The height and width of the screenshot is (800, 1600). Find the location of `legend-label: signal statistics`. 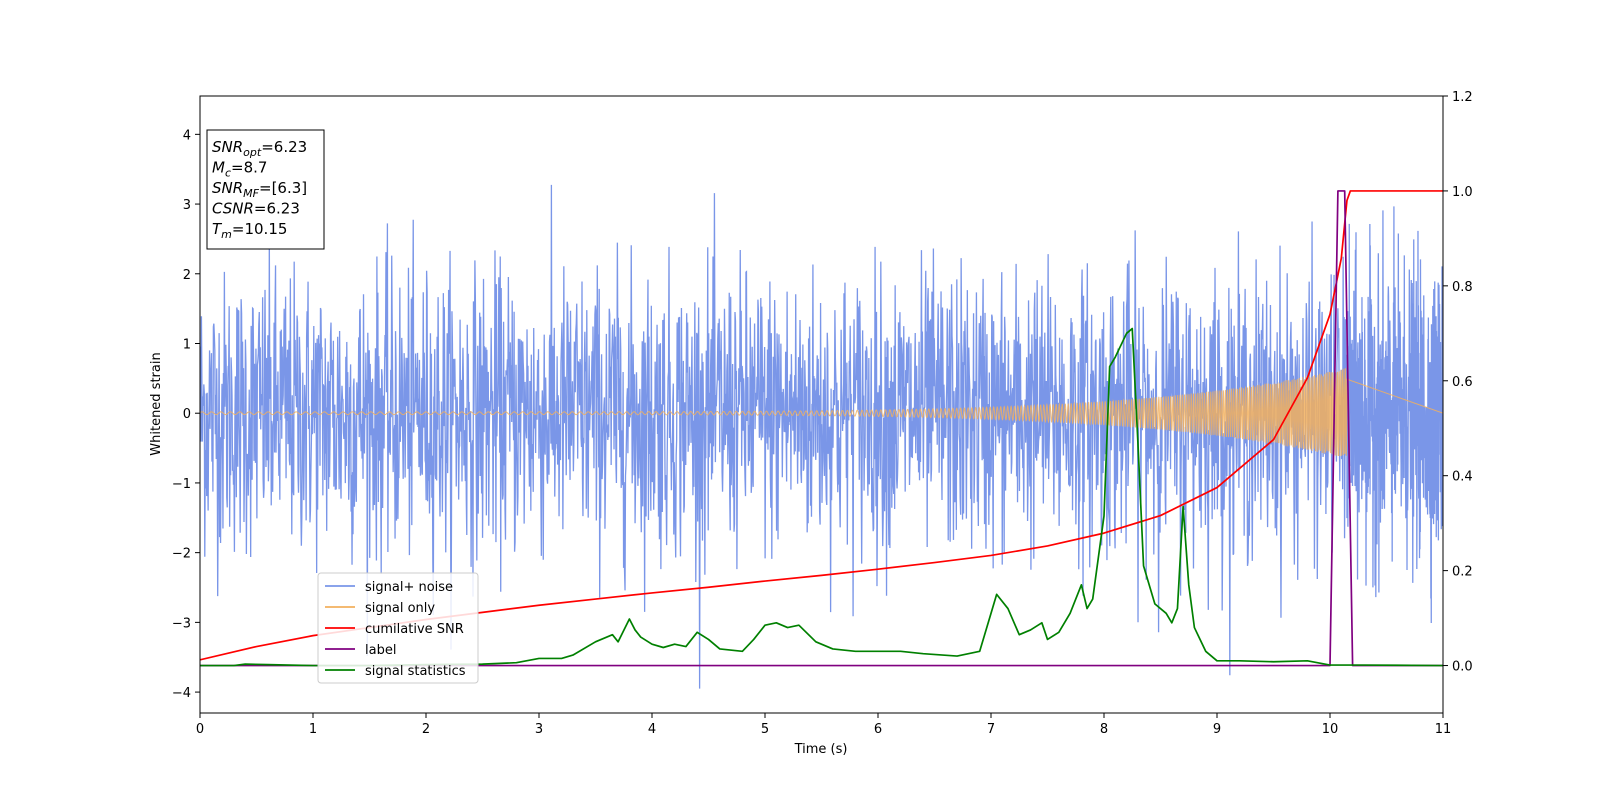

legend-label: signal statistics is located at coordinates (415, 671).